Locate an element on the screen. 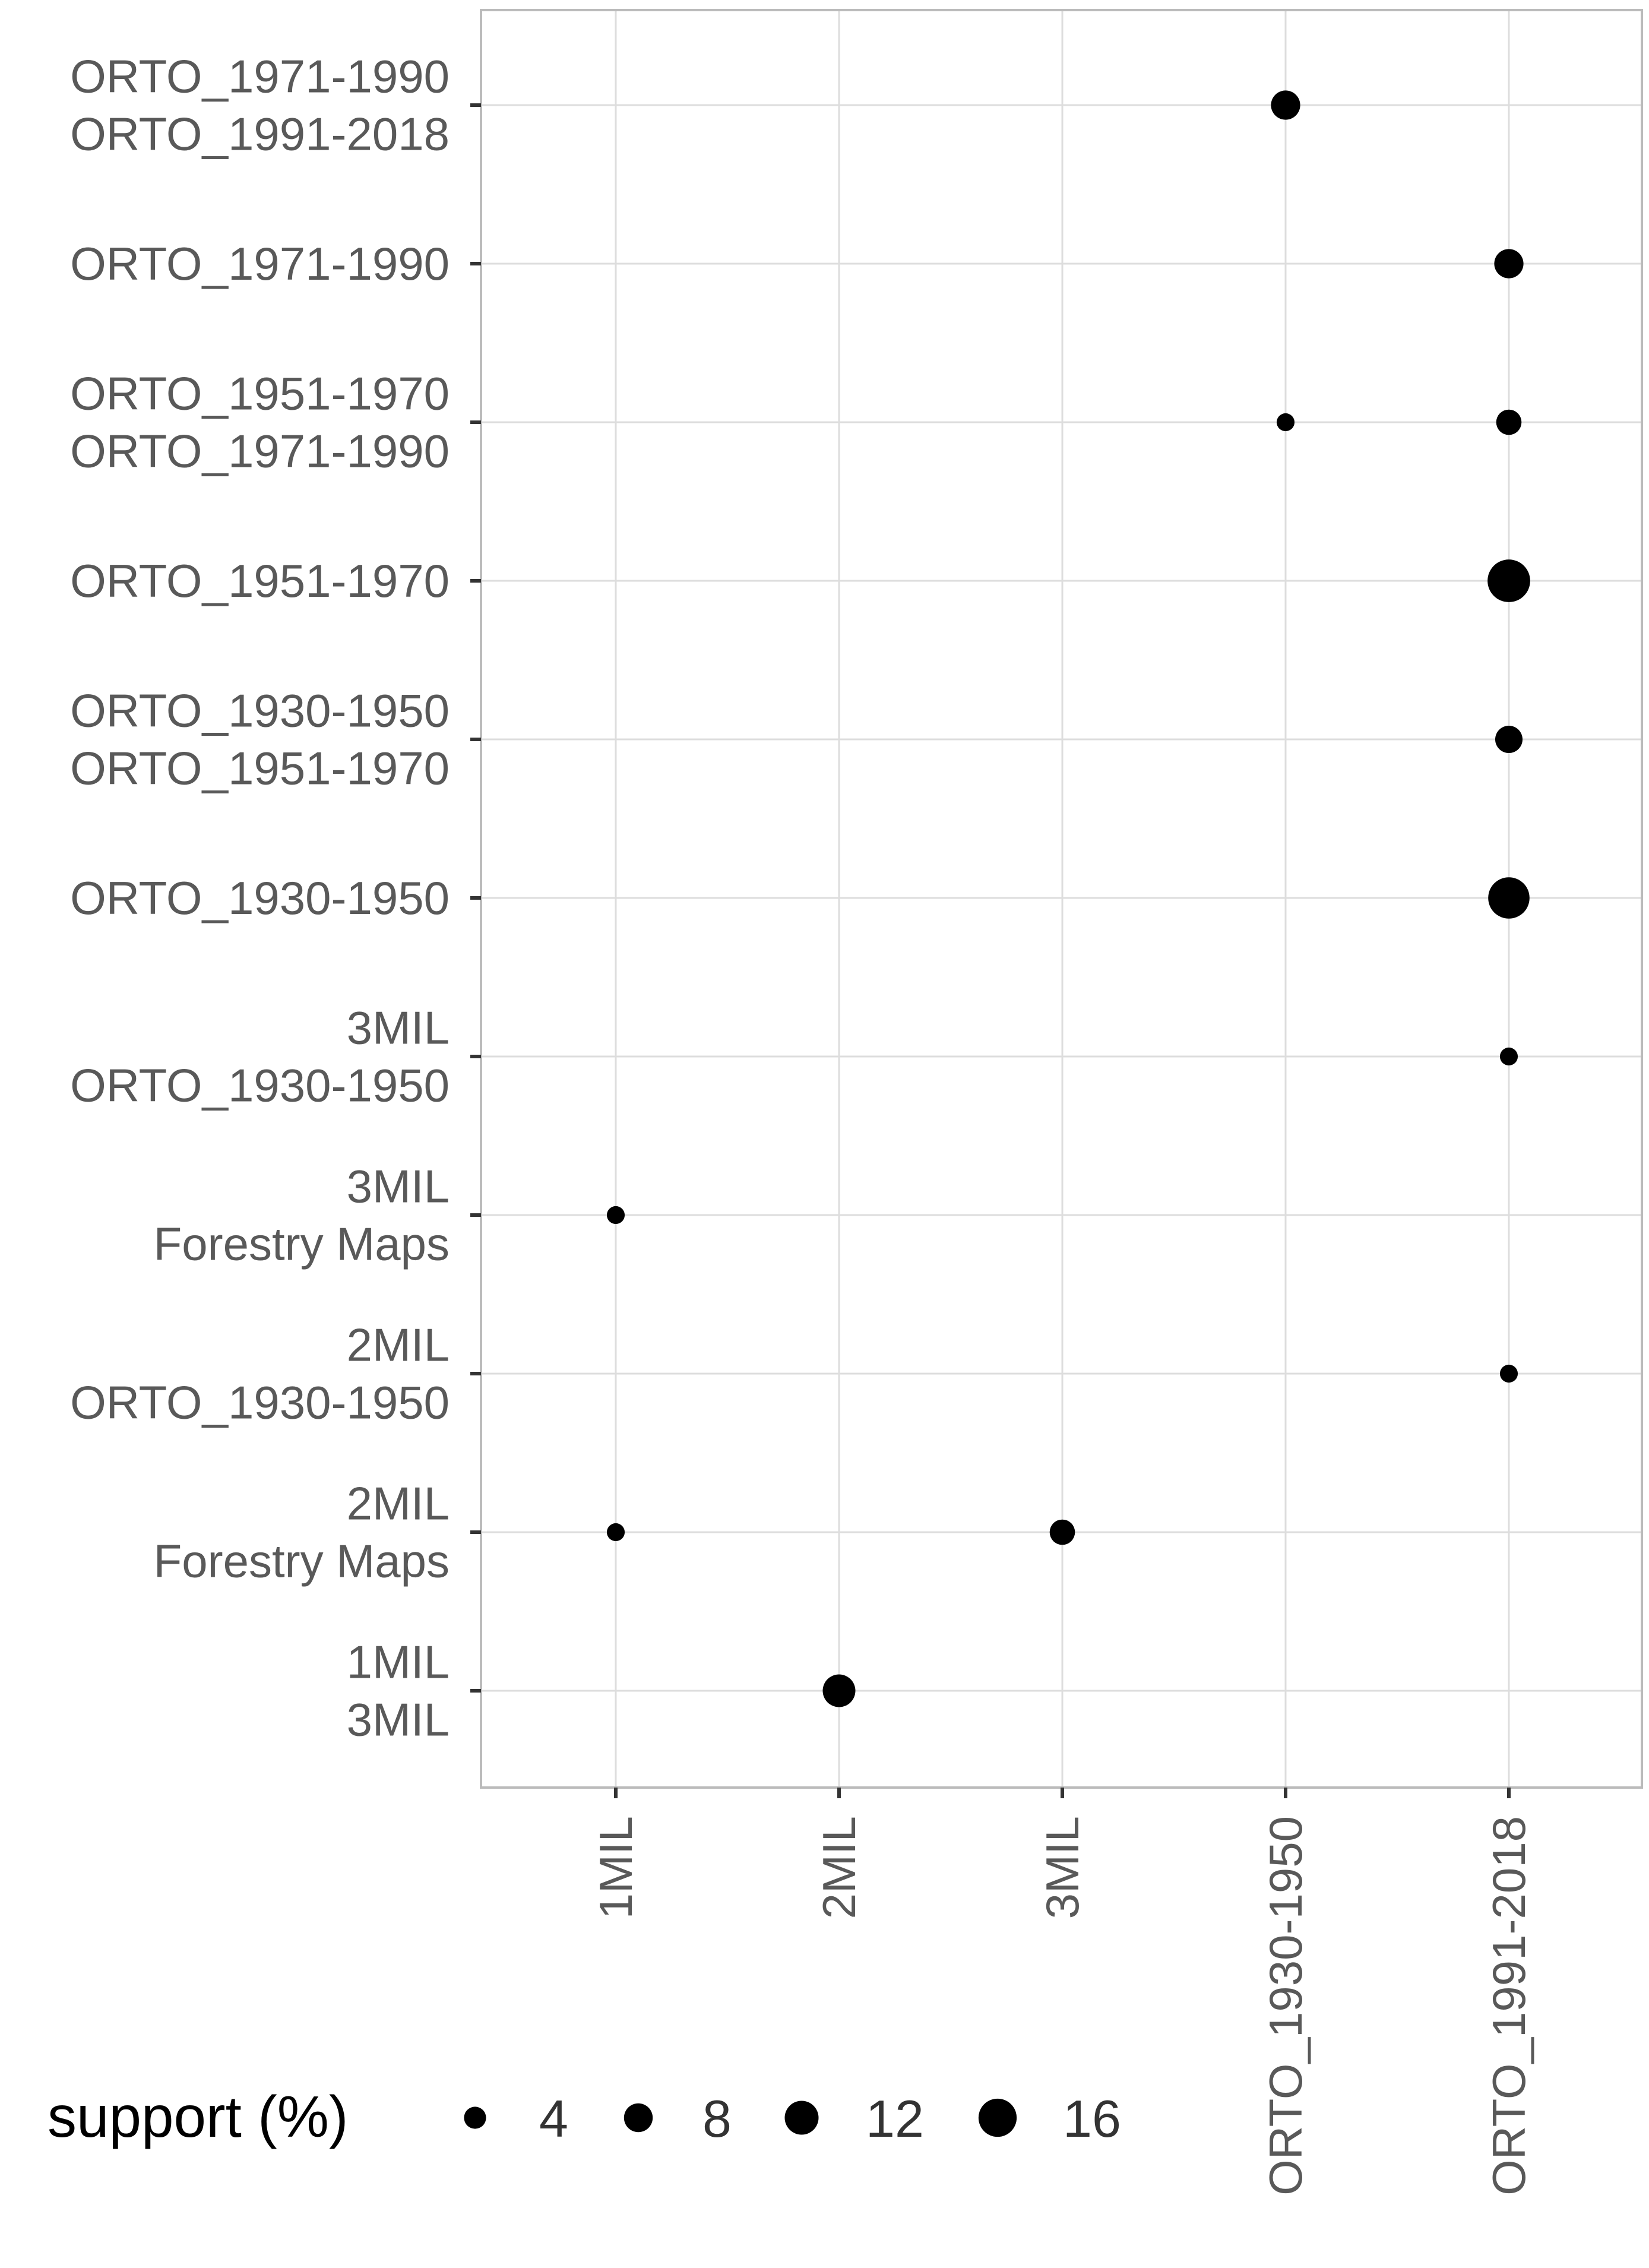  x-axis: 1MIL 2MIL 3MIL ORTO_1930-1950 ORTO_1991-2018 is located at coordinates (1062, 1992).